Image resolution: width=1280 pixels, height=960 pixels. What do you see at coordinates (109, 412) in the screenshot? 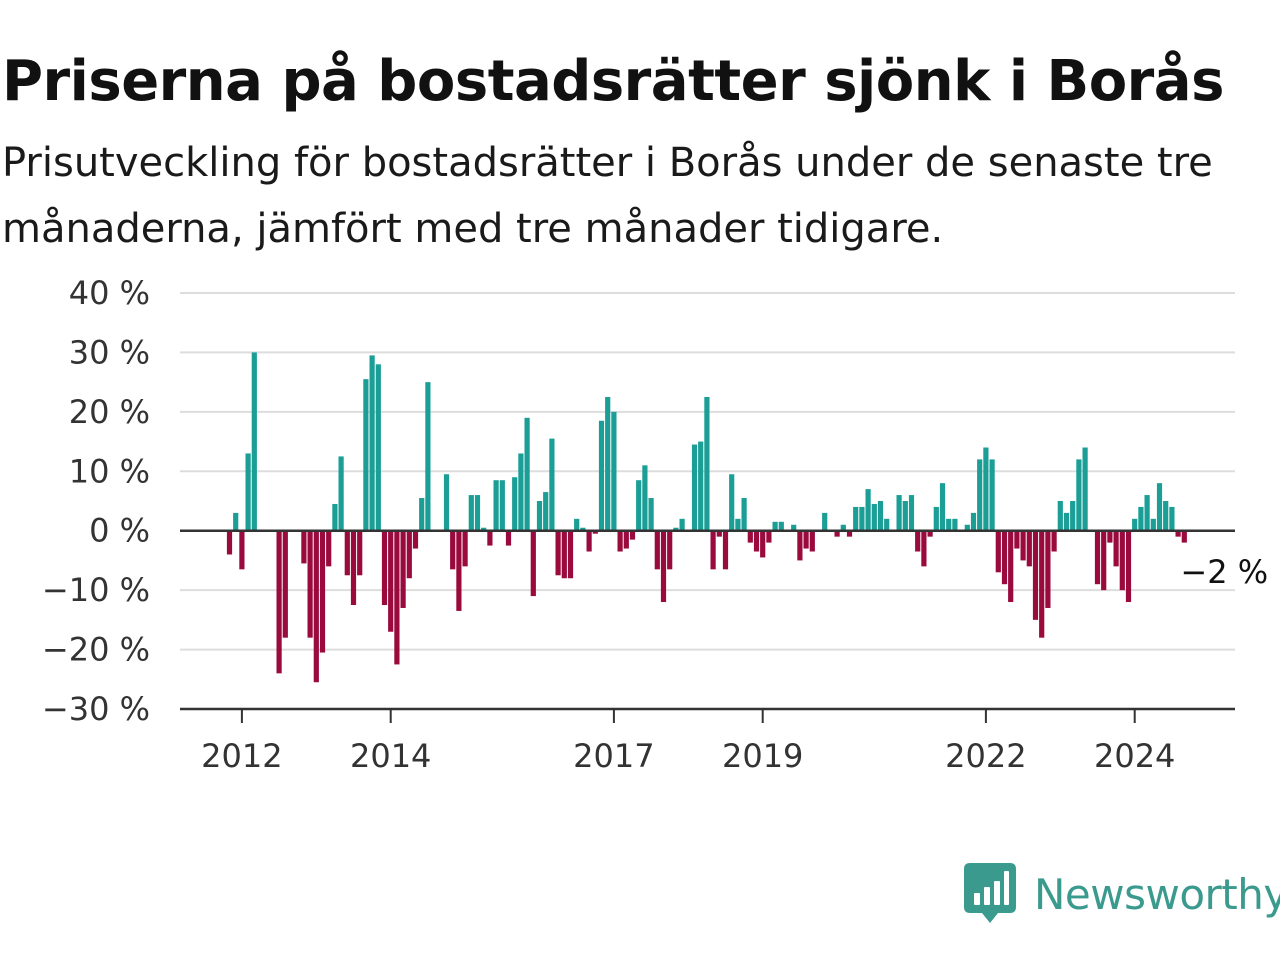
I see `y-tick-label: 20 %` at bounding box center [109, 412].